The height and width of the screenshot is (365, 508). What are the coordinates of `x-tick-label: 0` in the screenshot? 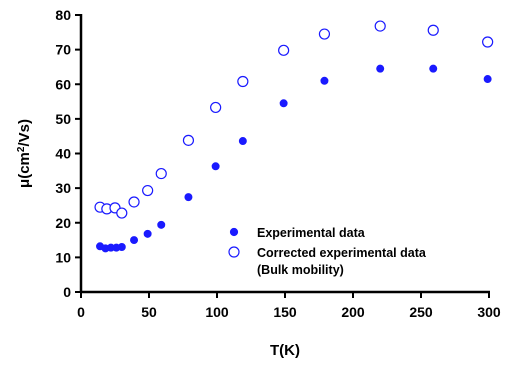 It's located at (81, 312).